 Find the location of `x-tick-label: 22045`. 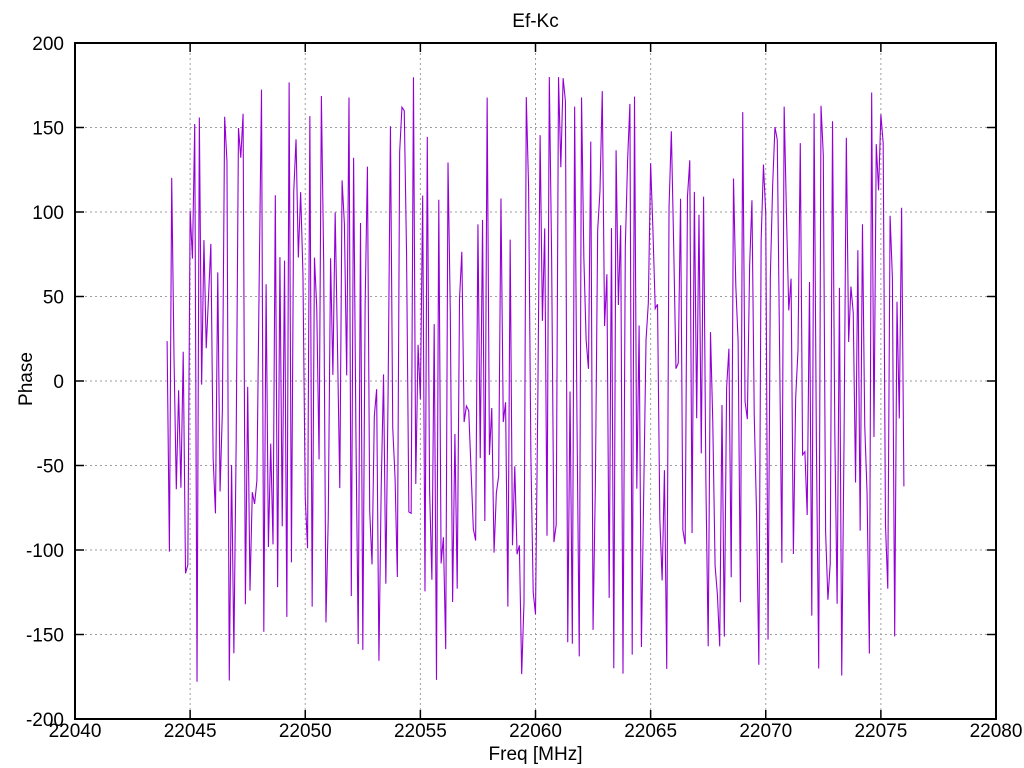

x-tick-label: 22045 is located at coordinates (190, 731).